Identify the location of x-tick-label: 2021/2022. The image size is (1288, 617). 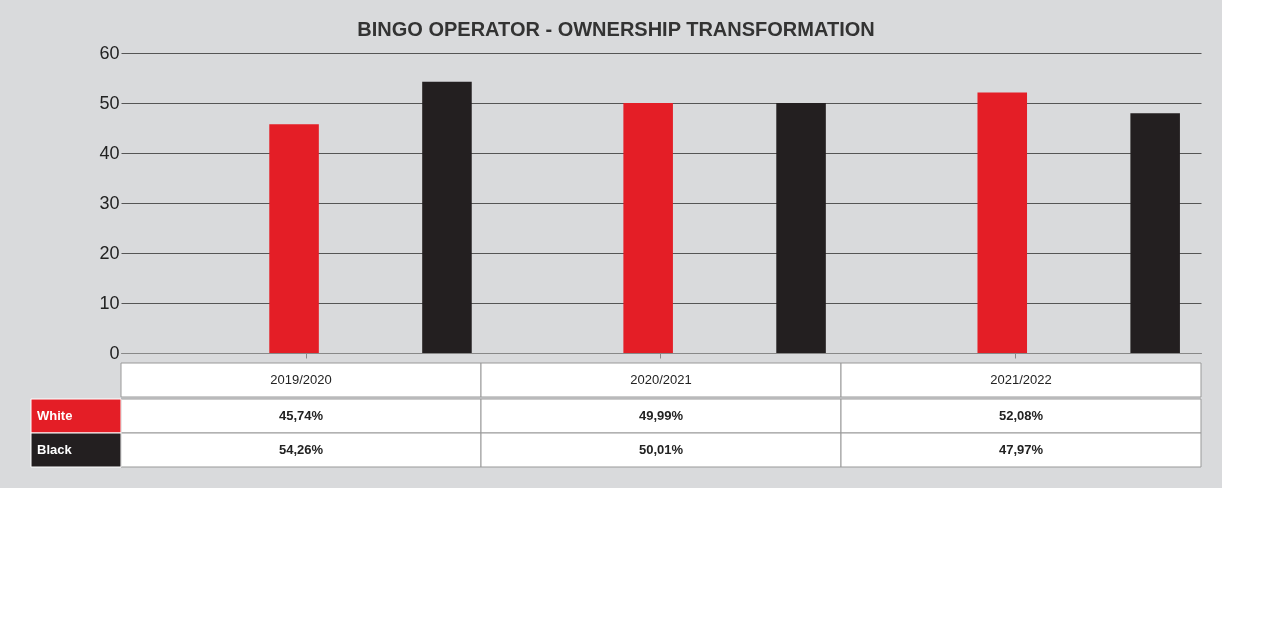
(1021, 379).